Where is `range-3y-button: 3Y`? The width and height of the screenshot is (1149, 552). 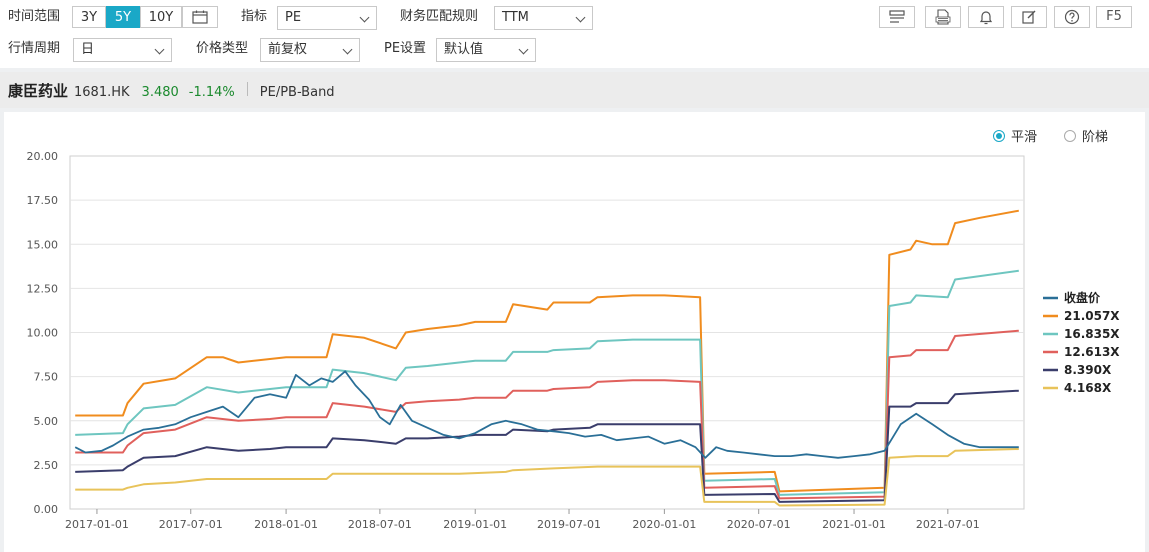 range-3y-button: 3Y is located at coordinates (89, 17).